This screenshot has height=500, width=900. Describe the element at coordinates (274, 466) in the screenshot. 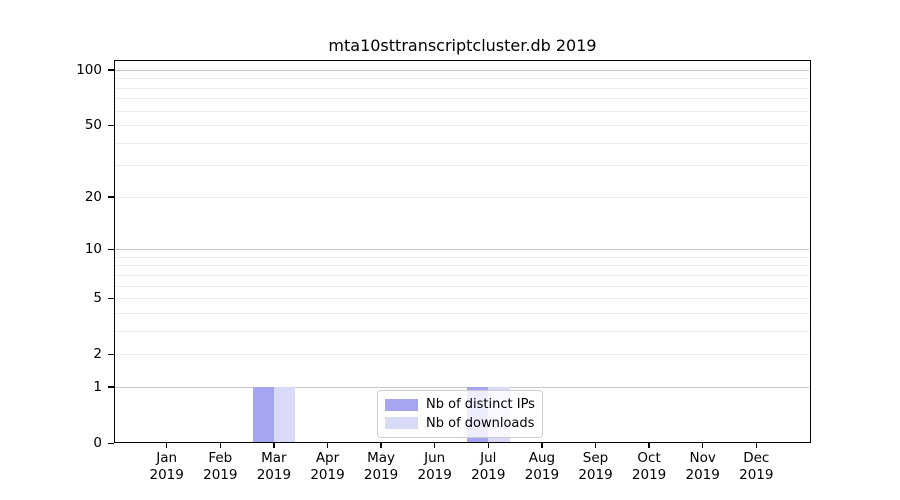

I see `x-tick-label: Mar 2019` at that location.